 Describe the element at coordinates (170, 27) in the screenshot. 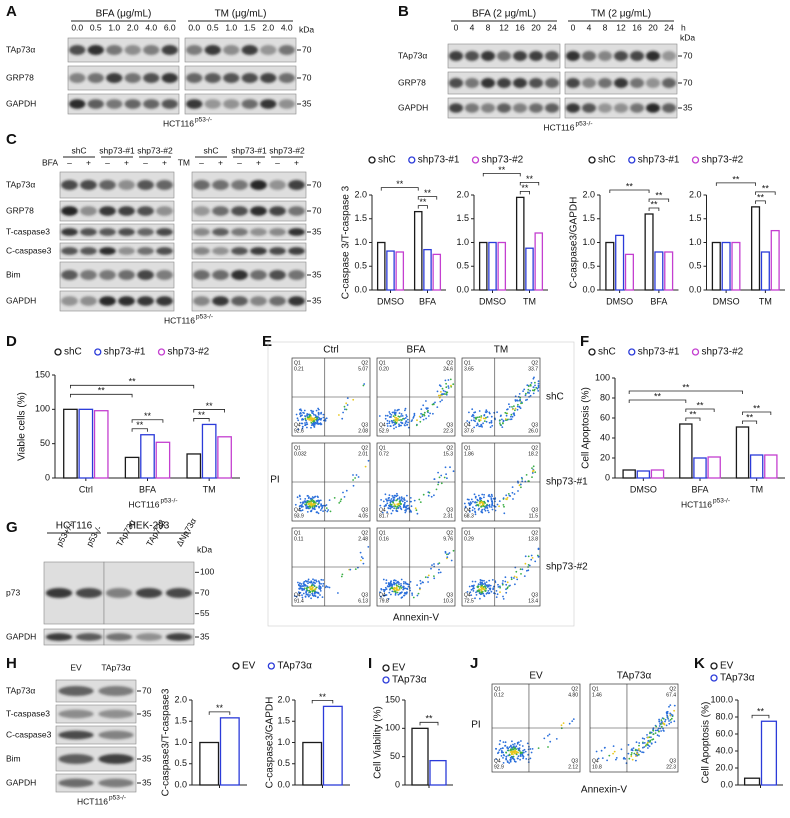

I see `lane-label: 6.0` at that location.